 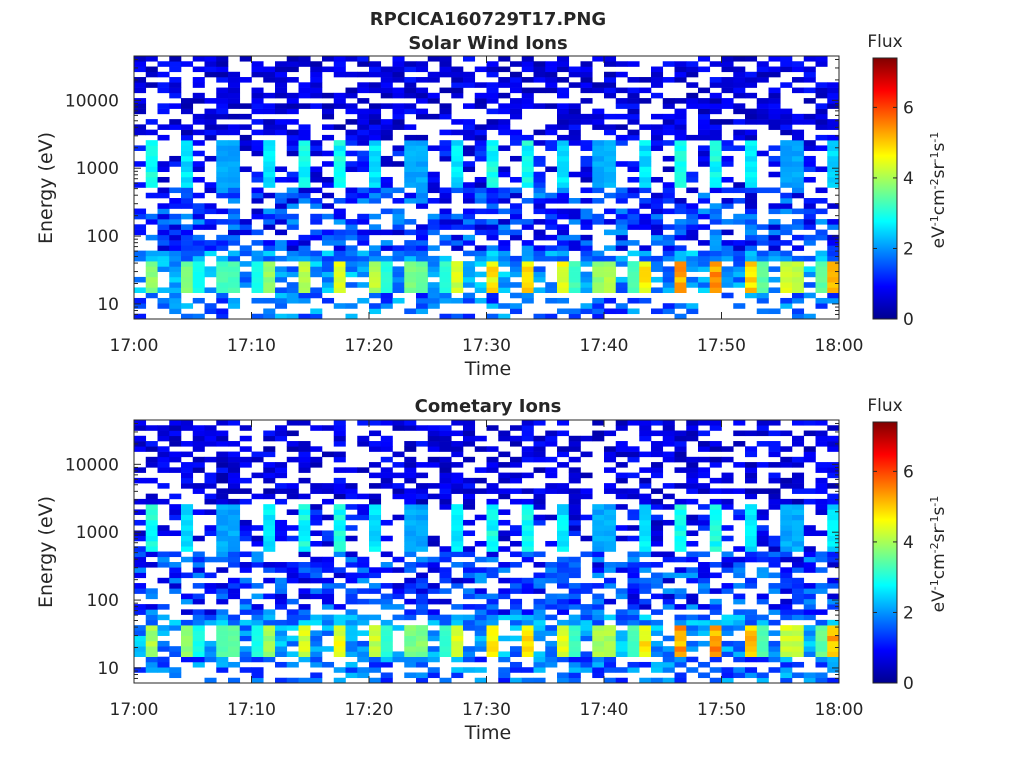 I want to click on x-axis-label: Time, so click(x=488, y=733).